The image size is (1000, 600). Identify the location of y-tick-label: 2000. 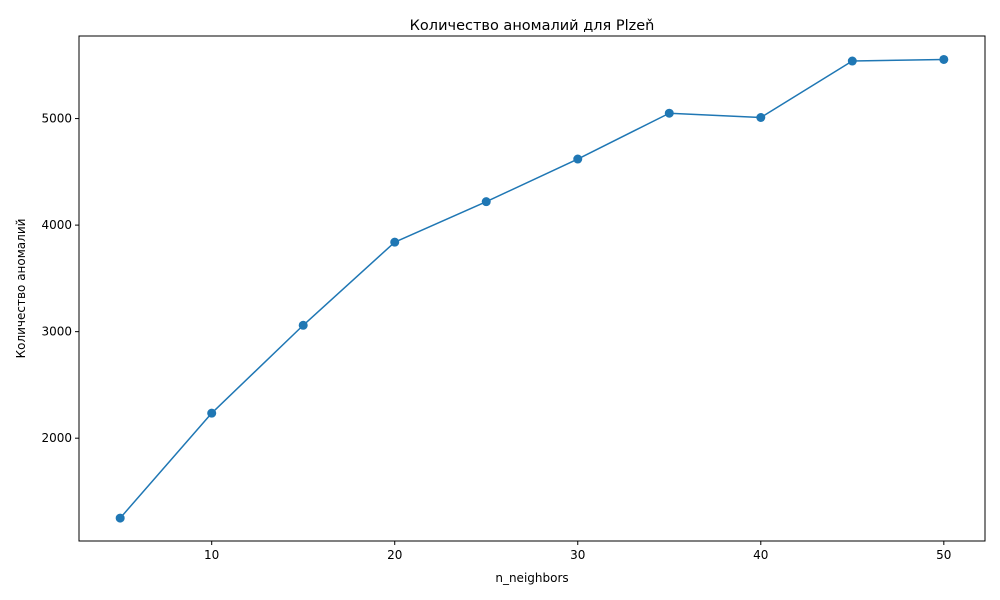
(56, 438).